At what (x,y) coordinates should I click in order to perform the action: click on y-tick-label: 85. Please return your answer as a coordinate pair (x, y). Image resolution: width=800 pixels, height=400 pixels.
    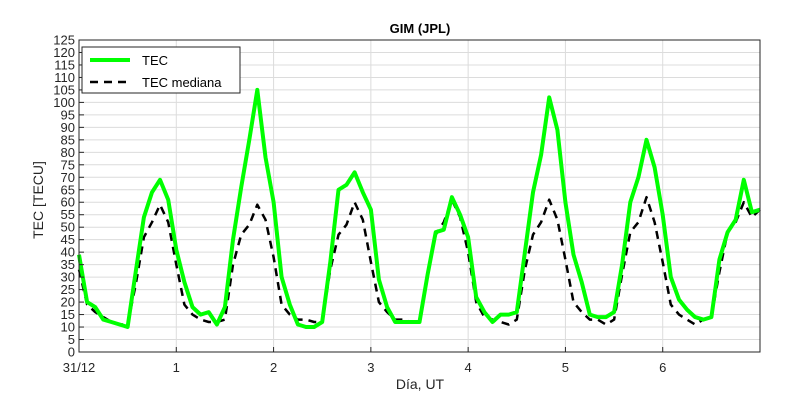
    Looking at the image, I should click on (68, 139).